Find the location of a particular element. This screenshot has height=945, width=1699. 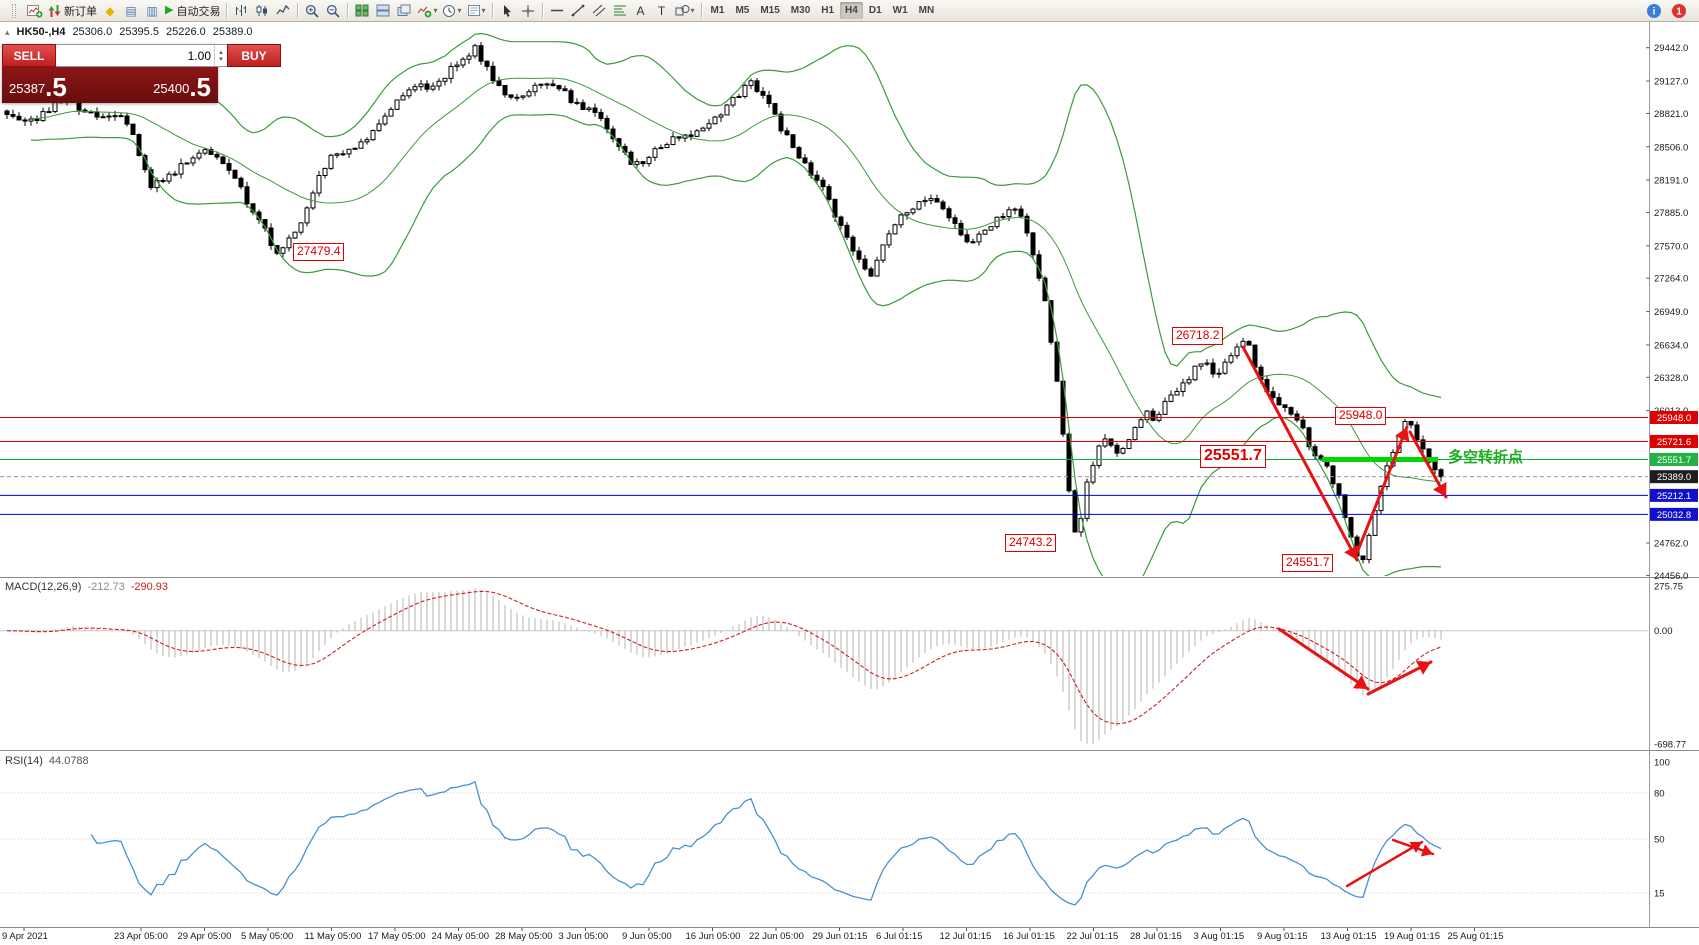

timeframe-m30-button: M30 is located at coordinates (800, 10).